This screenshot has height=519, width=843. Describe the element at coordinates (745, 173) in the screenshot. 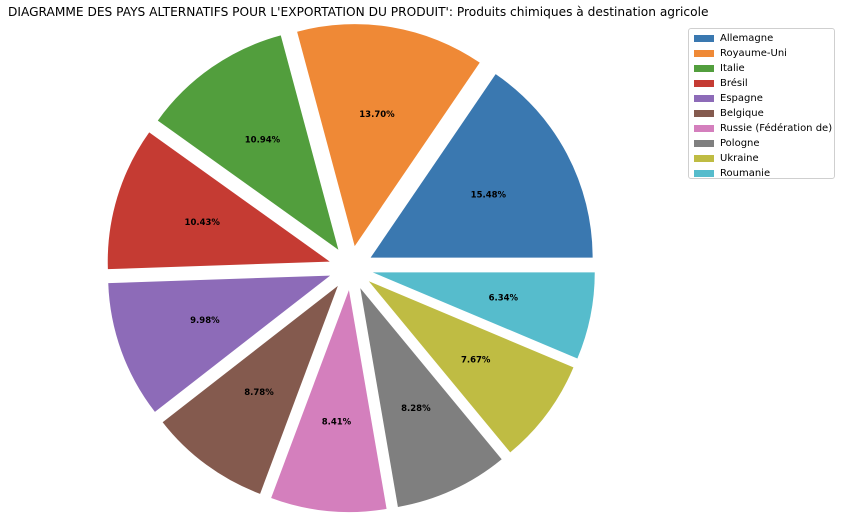

I see `legend-label: Roumanie` at that location.